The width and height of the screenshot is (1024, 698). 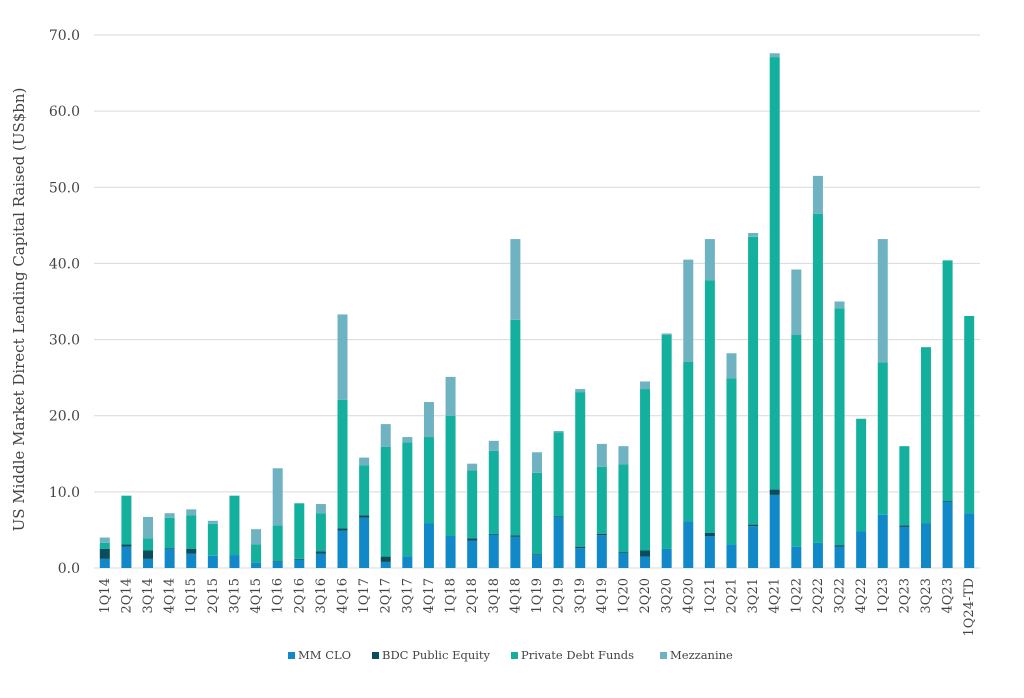 What do you see at coordinates (796, 595) in the screenshot?
I see `x-tick-label: 1Q22` at bounding box center [796, 595].